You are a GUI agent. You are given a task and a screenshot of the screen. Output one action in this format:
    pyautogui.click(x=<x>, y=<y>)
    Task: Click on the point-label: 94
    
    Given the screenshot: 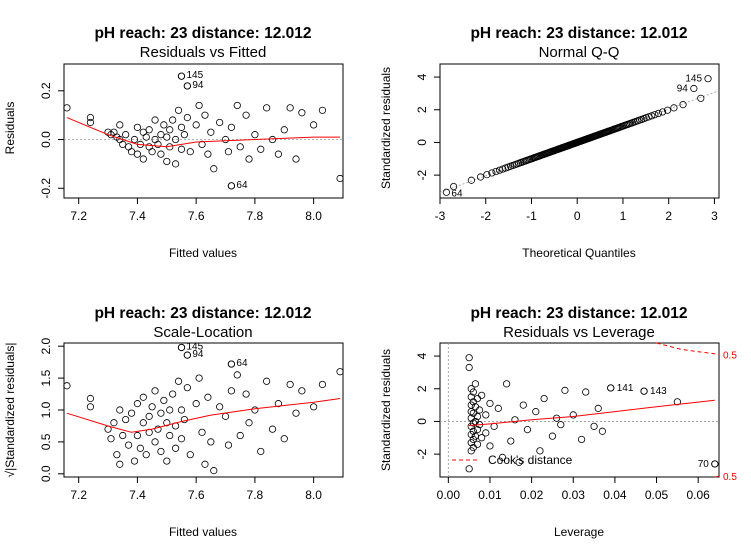 What is the action you would take?
    pyautogui.click(x=198, y=354)
    